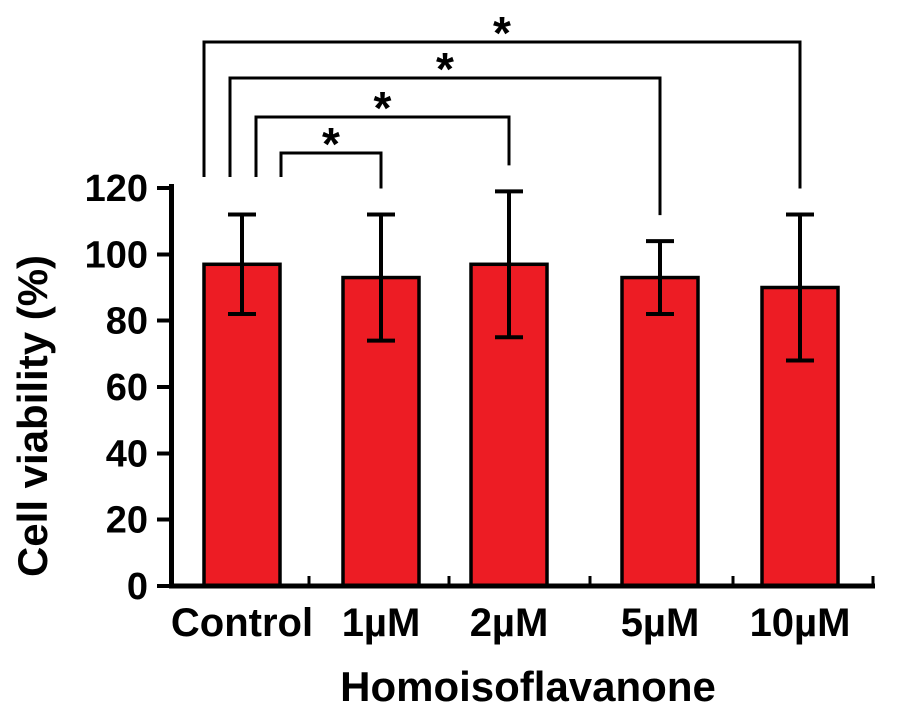 Image resolution: width=900 pixels, height=718 pixels. I want to click on bar-control, so click(242, 425).